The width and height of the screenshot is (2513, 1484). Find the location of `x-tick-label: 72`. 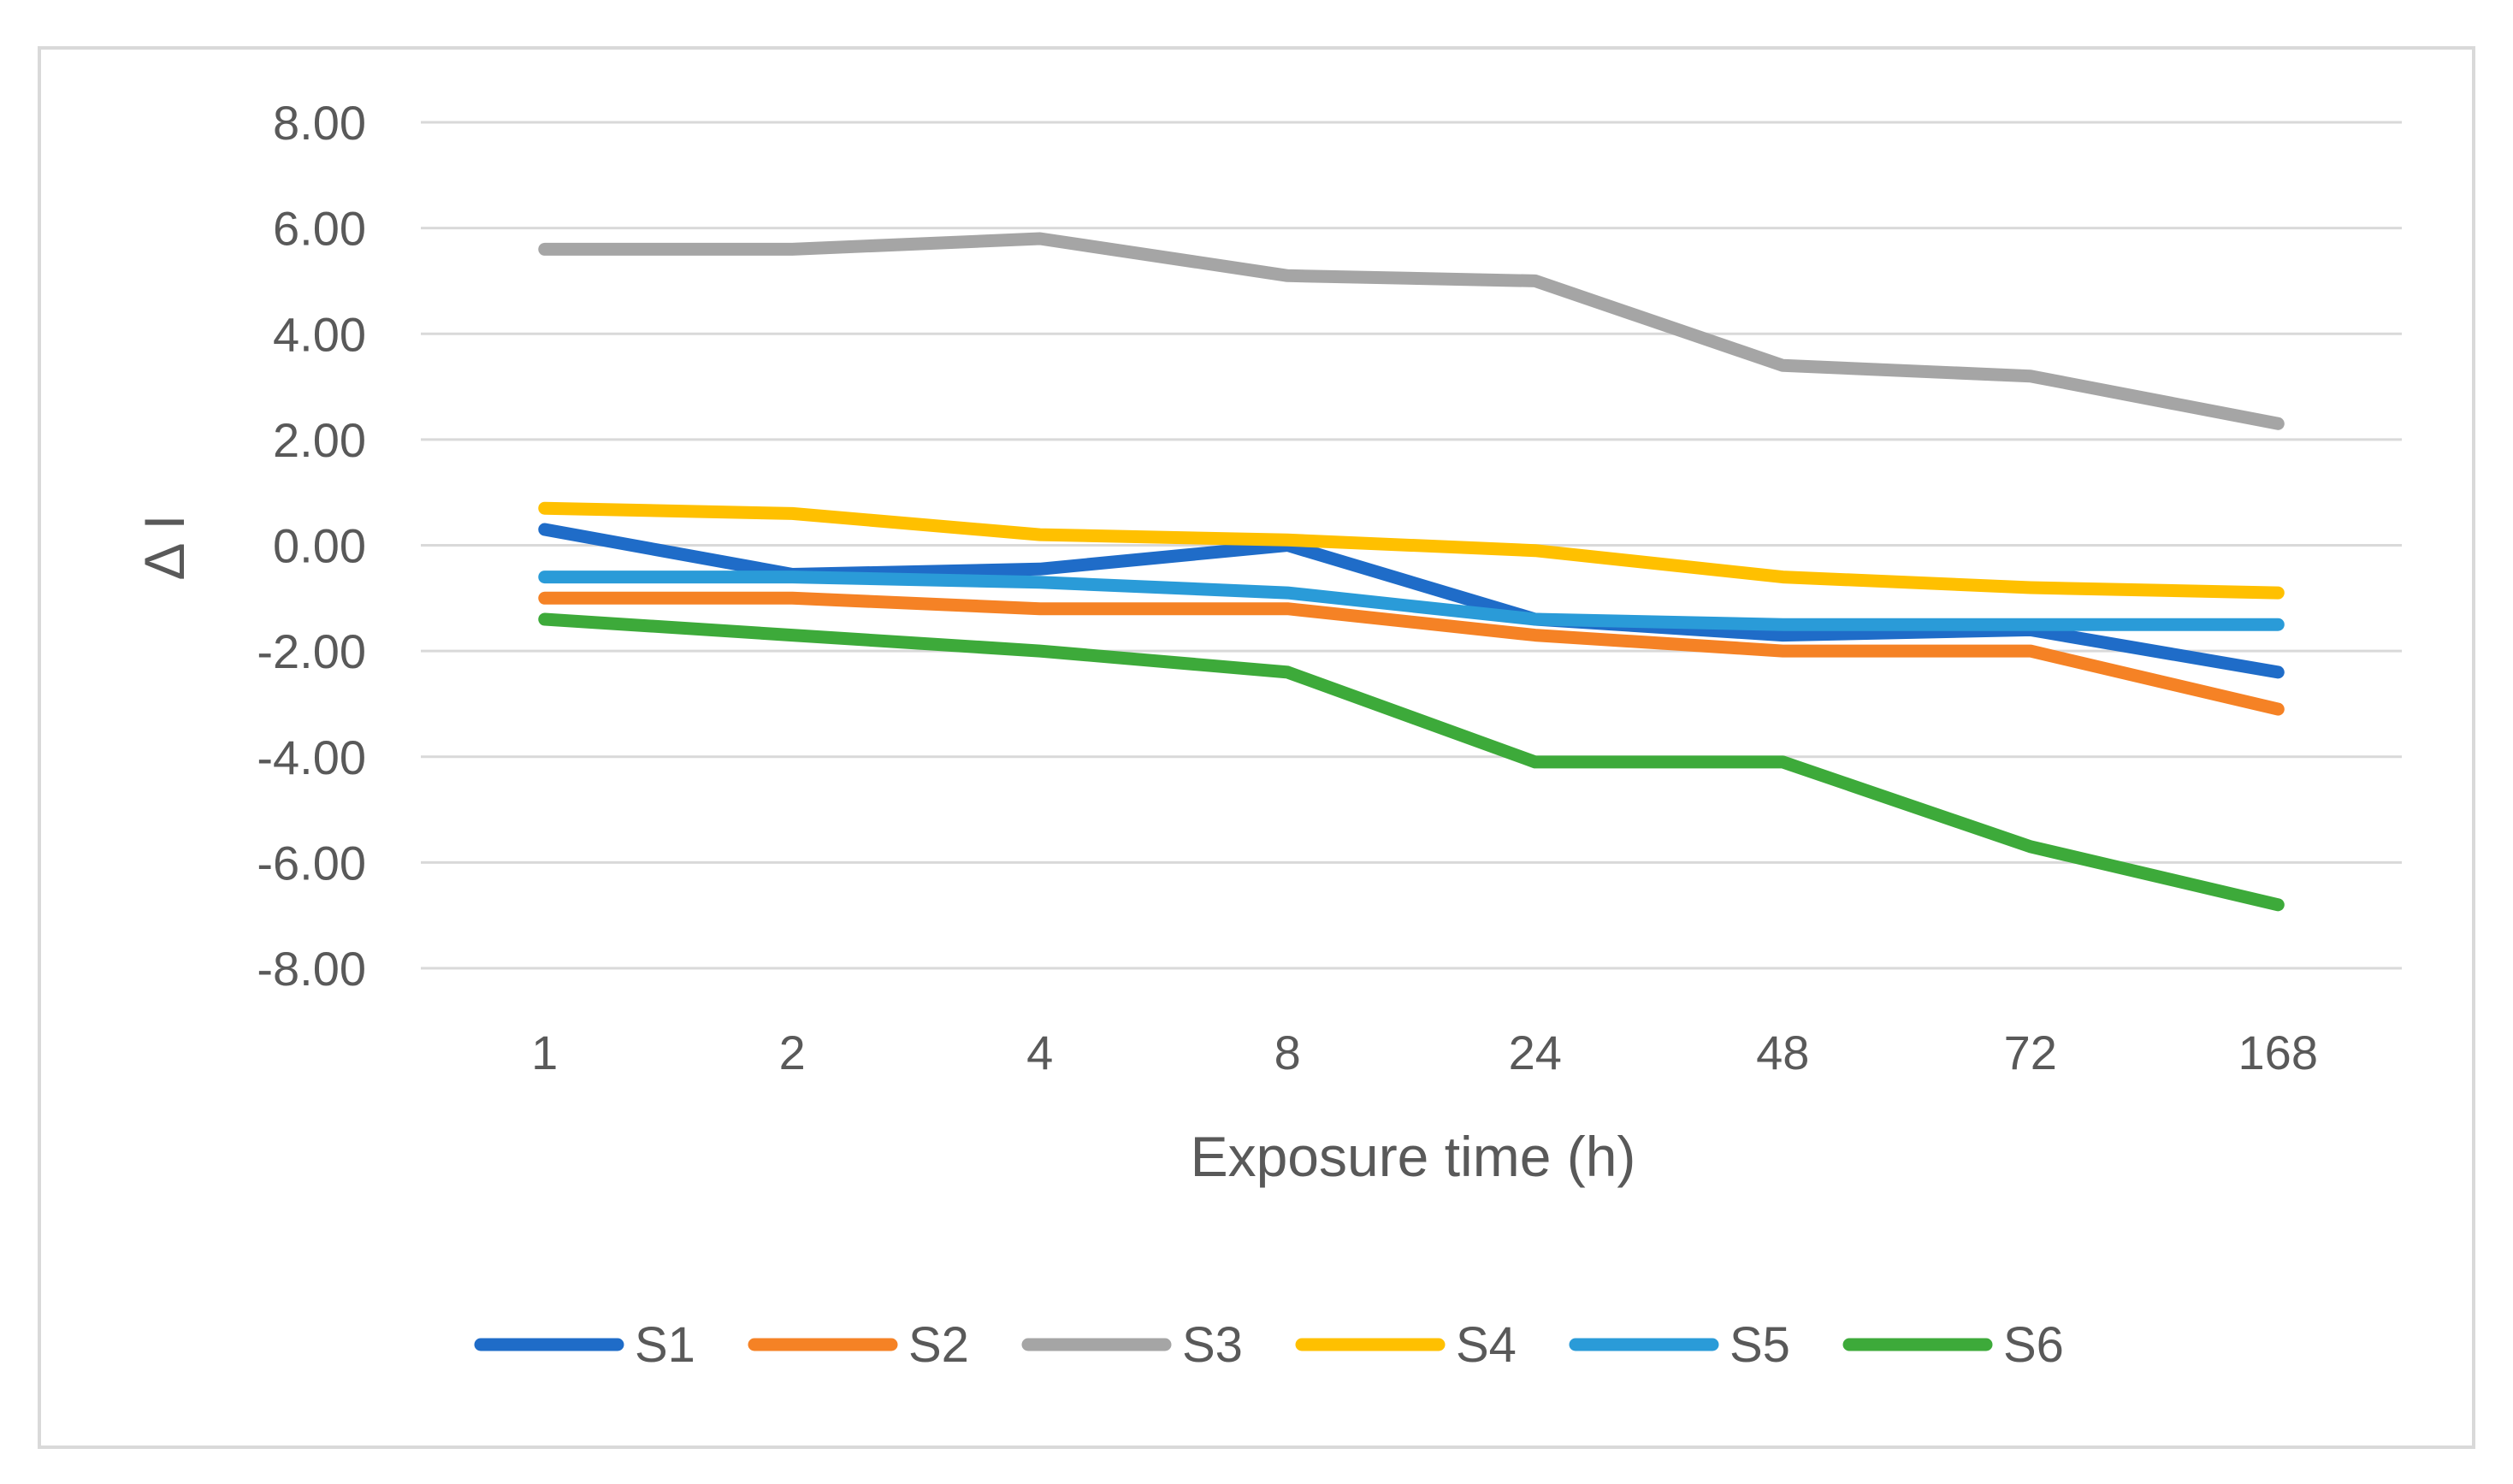

x-tick-label: 72 is located at coordinates (2030, 1052).